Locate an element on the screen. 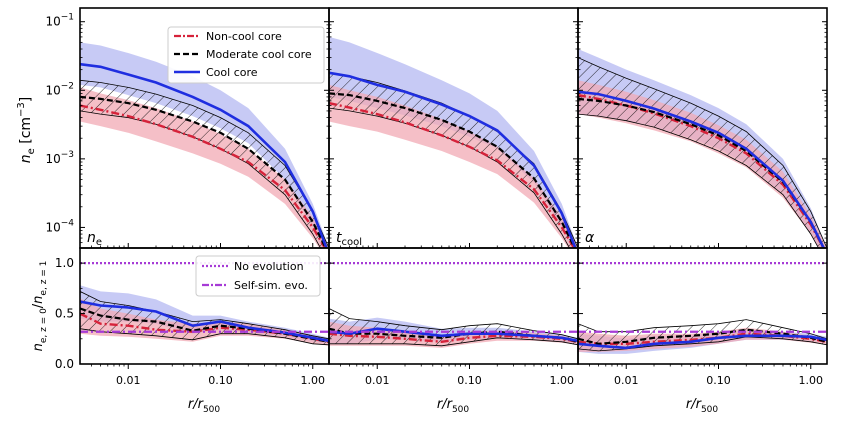 Image resolution: width=847 pixels, height=424 pixels. top-y-tick-label: 10⁻³ is located at coordinates (59, 158).